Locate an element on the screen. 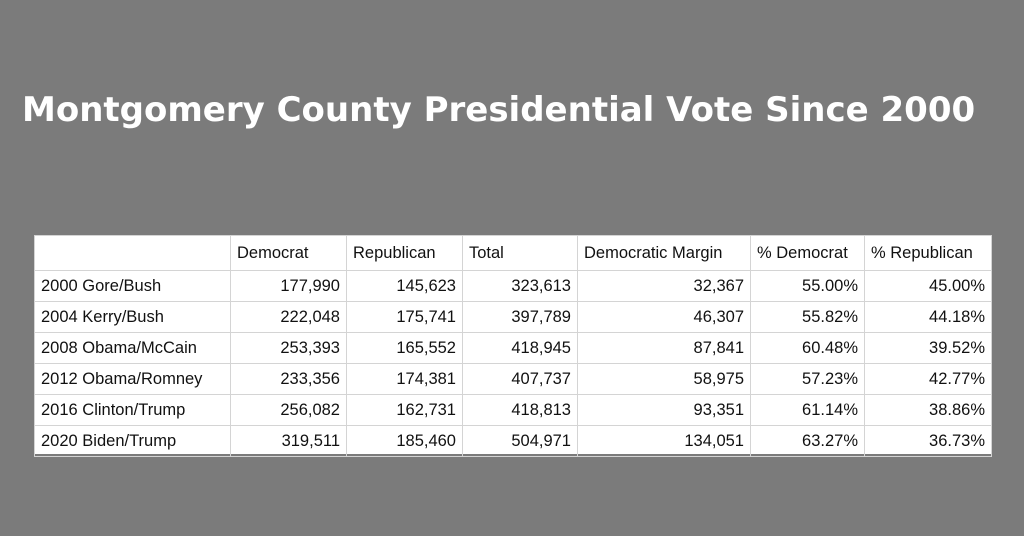  table-cell: 55.82% is located at coordinates (807, 317).